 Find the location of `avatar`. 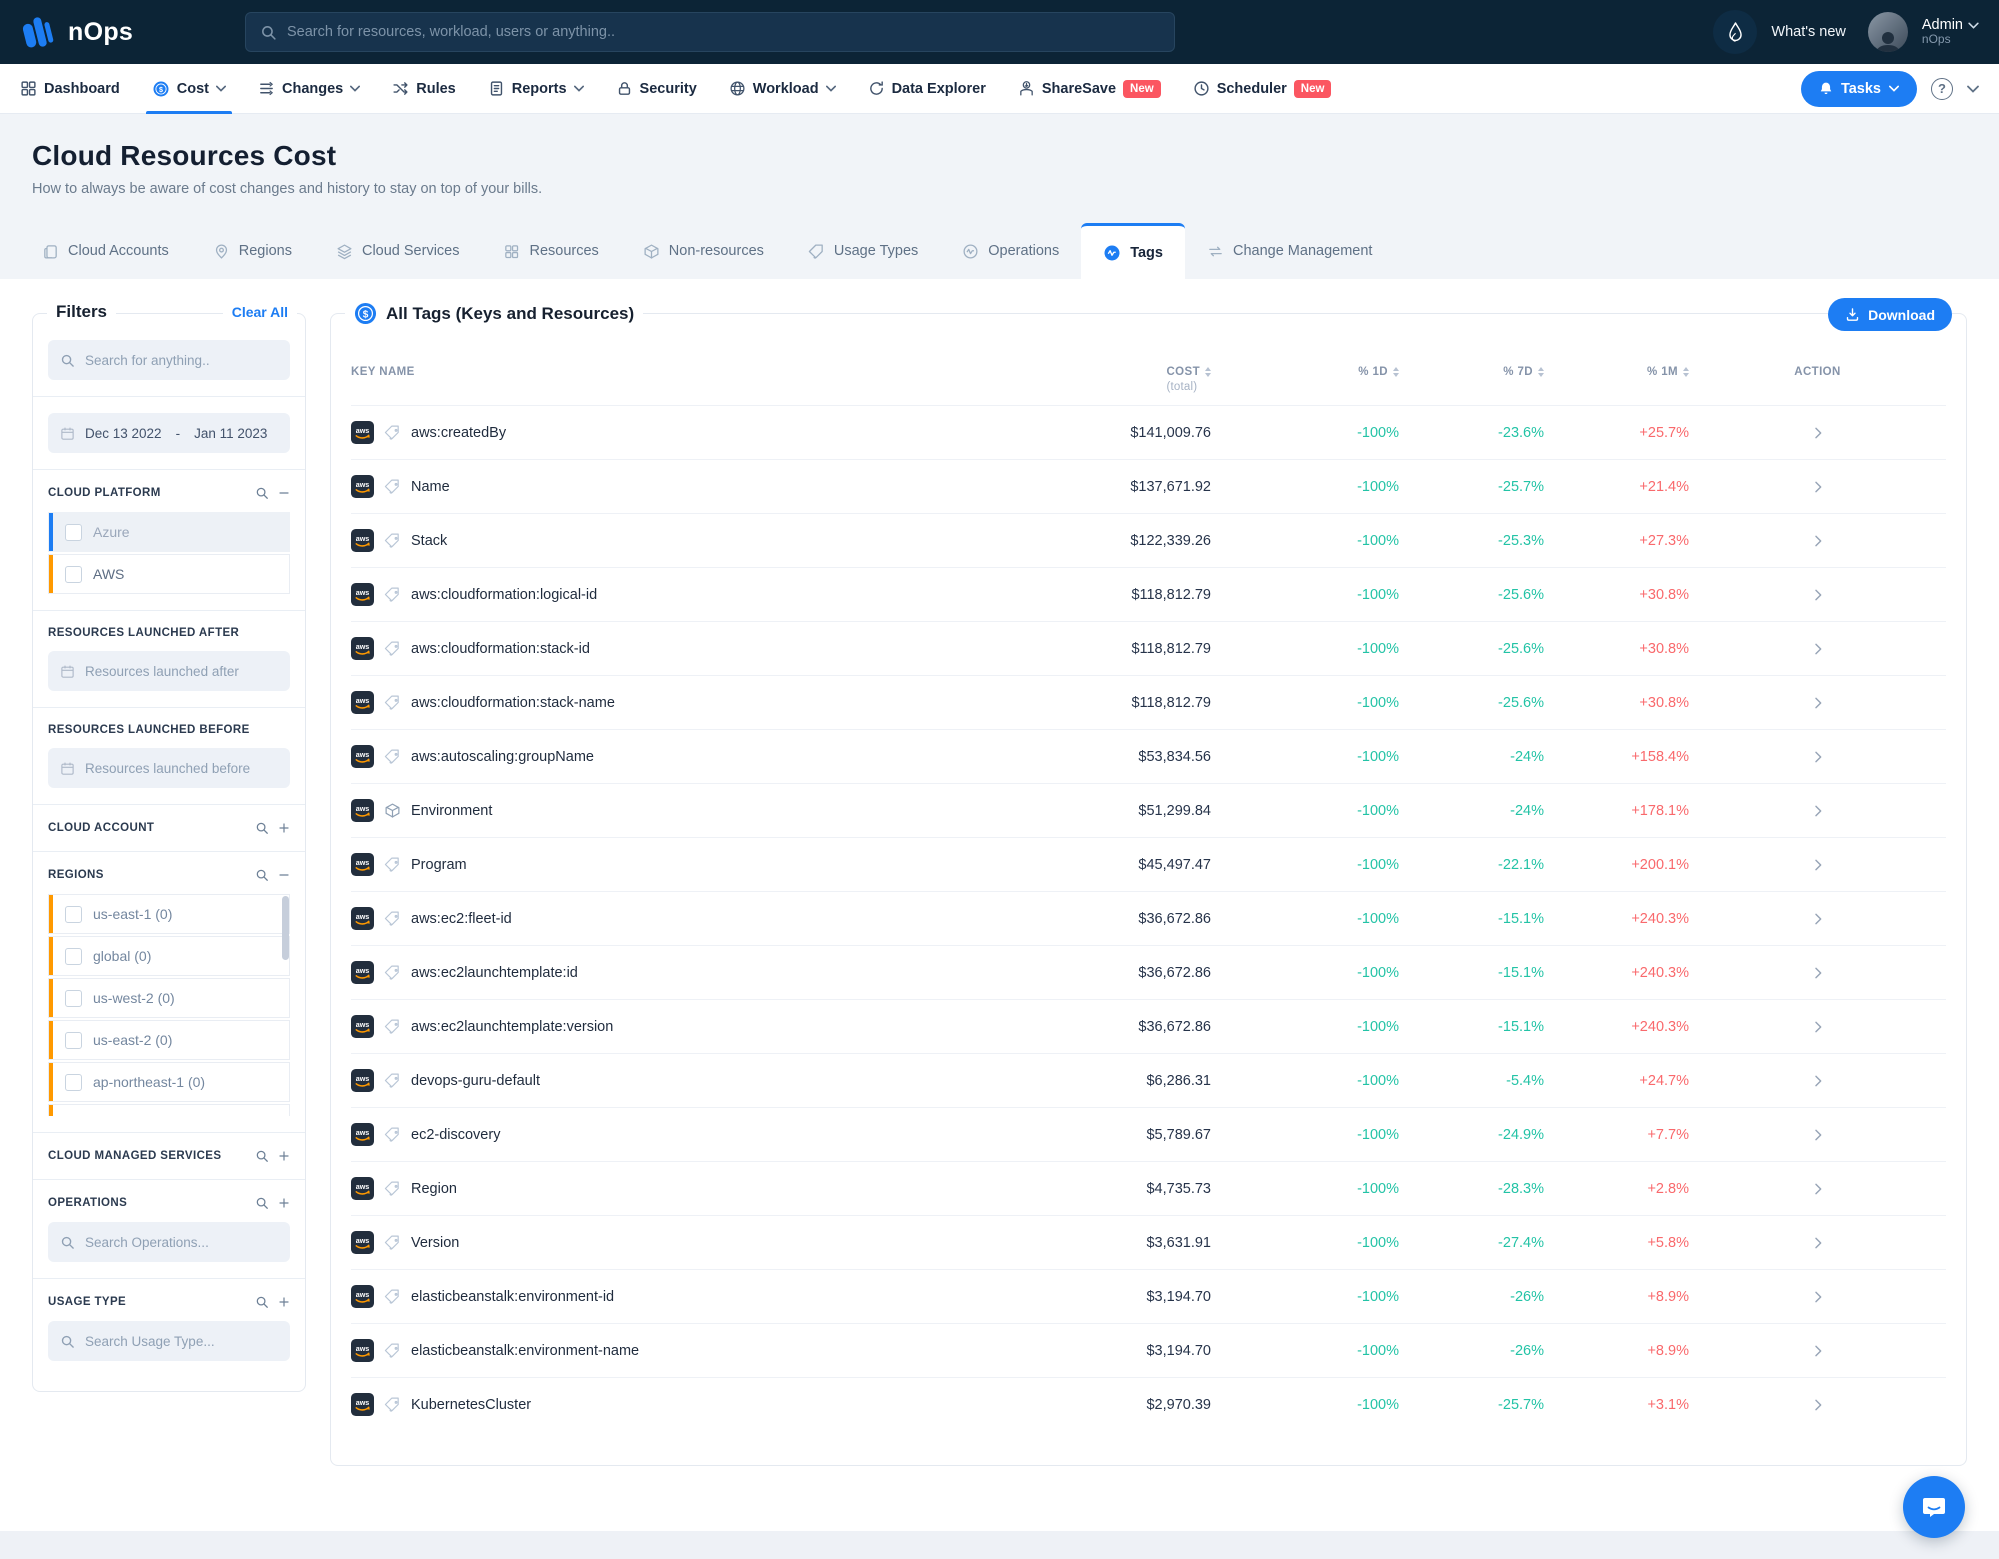

avatar is located at coordinates (1887, 32).